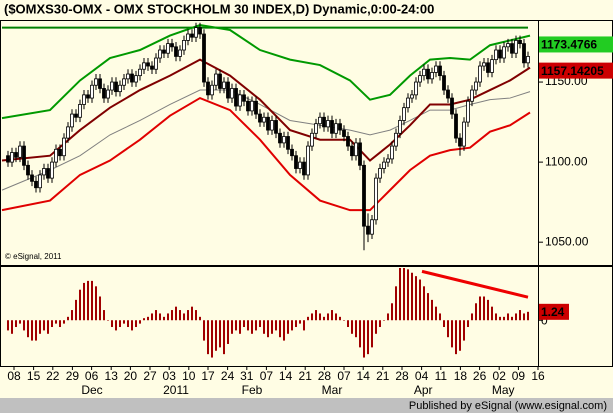  I want to click on price-box-label: 1173.4766, so click(569, 45).